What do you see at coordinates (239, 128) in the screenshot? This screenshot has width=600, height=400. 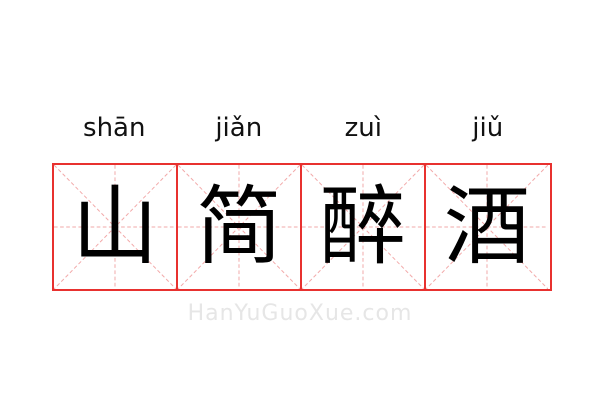 I see `pinyin-2: jiǎn` at bounding box center [239, 128].